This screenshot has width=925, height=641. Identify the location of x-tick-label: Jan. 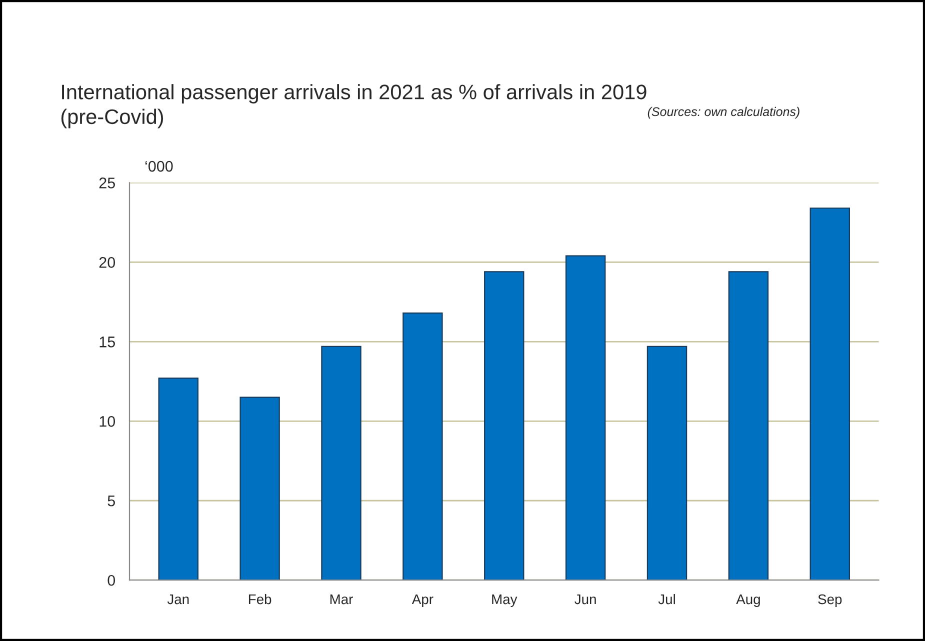
(178, 599).